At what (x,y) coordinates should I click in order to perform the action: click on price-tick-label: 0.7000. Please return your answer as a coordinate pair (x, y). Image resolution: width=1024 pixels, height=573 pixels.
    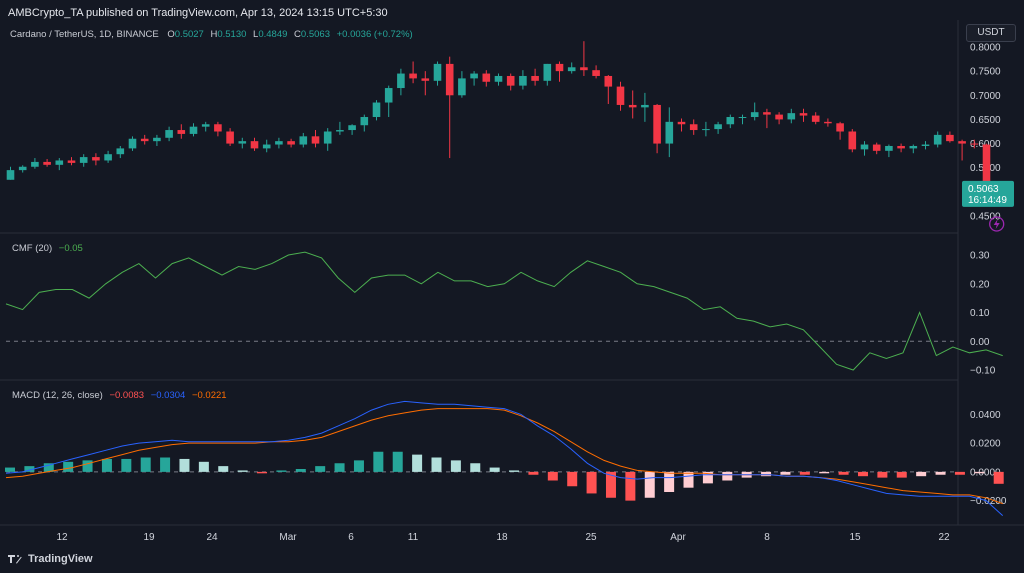
    Looking at the image, I should click on (985, 96).